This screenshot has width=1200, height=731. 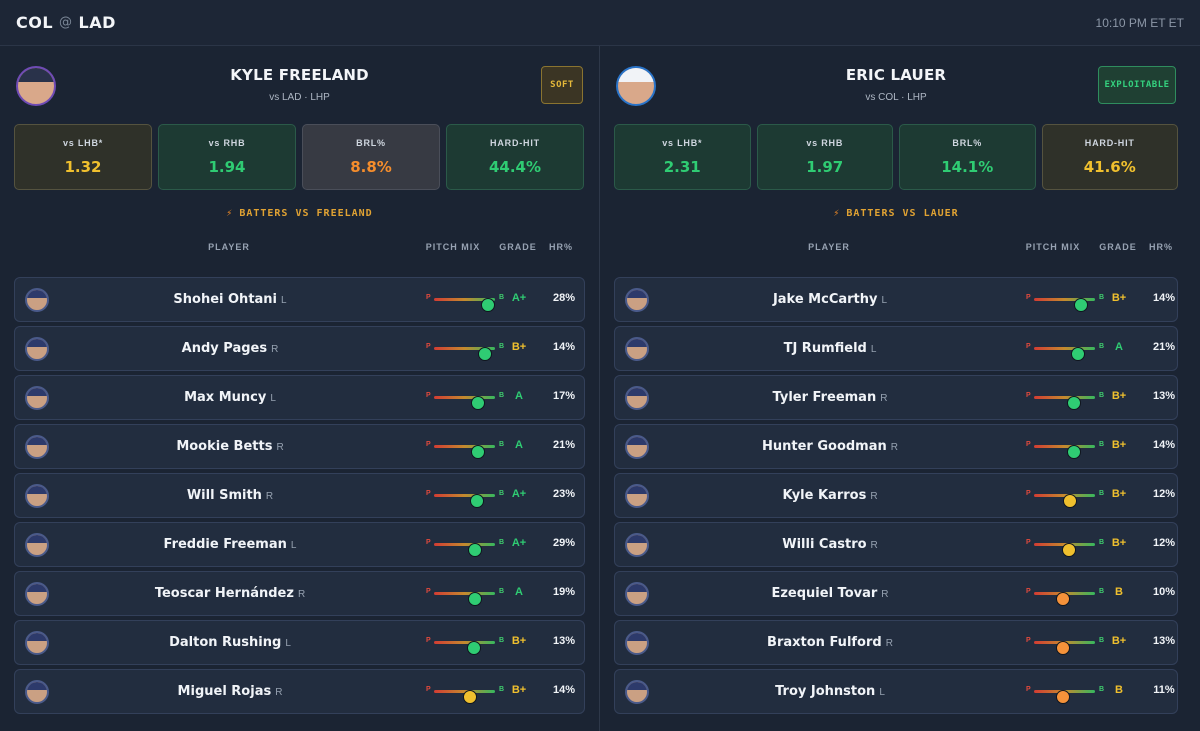 I want to click on batter-name: Willi Castro, so click(x=824, y=544).